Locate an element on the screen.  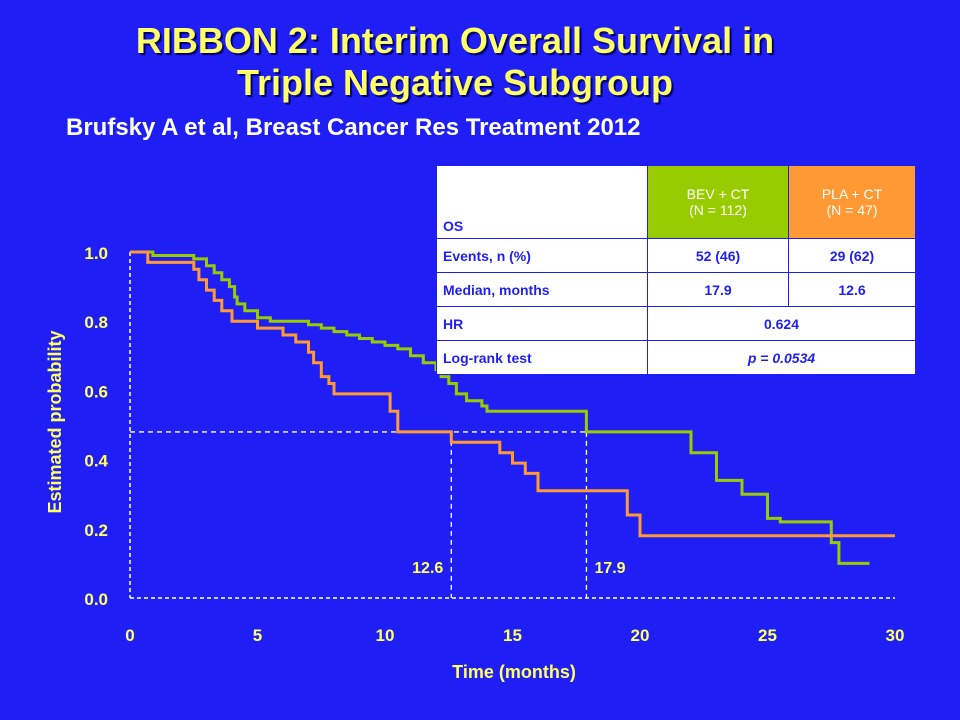
table-row: Median, months 17.9 12.6 is located at coordinates (676, 289).